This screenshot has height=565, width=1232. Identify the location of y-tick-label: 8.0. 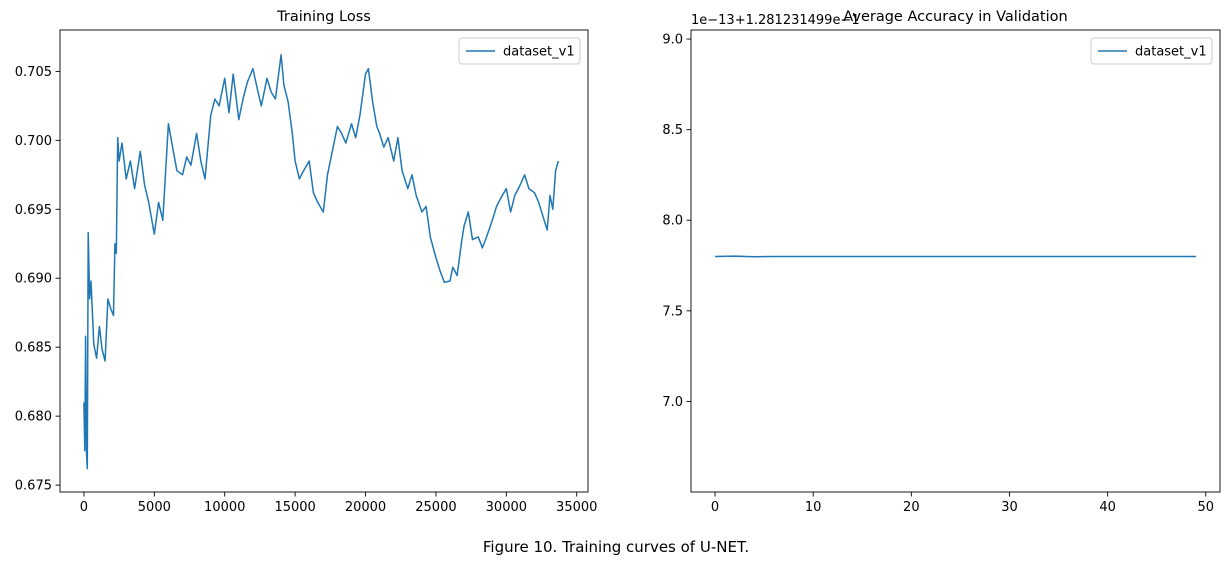
(672, 221).